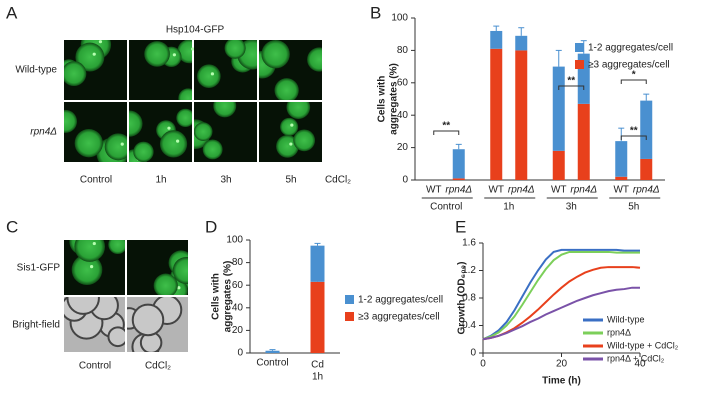 Image resolution: width=720 pixels, height=416 pixels. What do you see at coordinates (640, 364) in the screenshot?
I see `x-tick-label: 40` at bounding box center [640, 364].